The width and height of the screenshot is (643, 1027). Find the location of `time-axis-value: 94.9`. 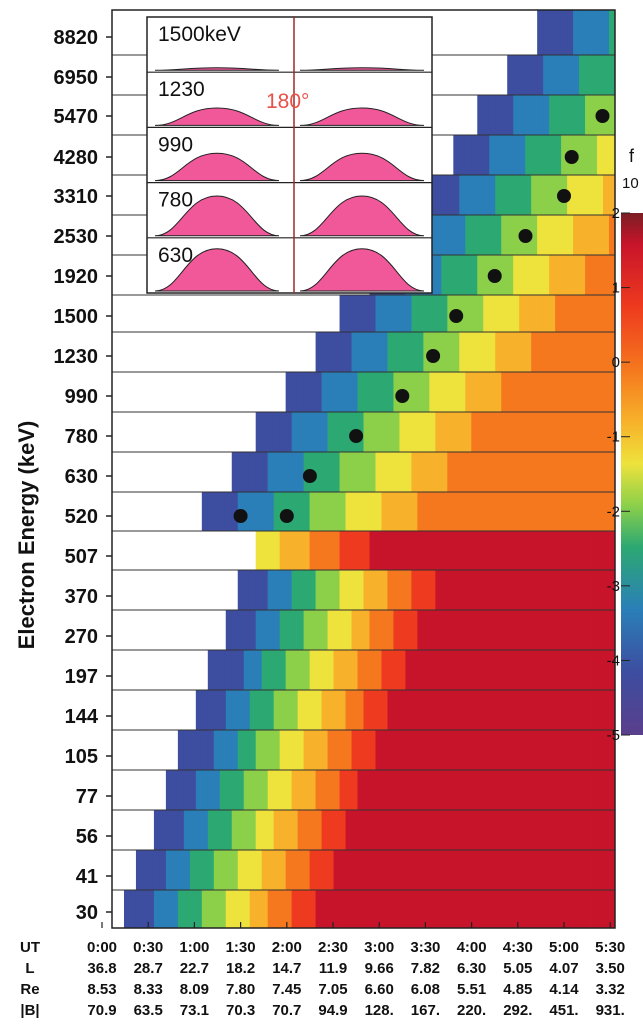

time-axis-value: 94.9 is located at coordinates (332, 1010).